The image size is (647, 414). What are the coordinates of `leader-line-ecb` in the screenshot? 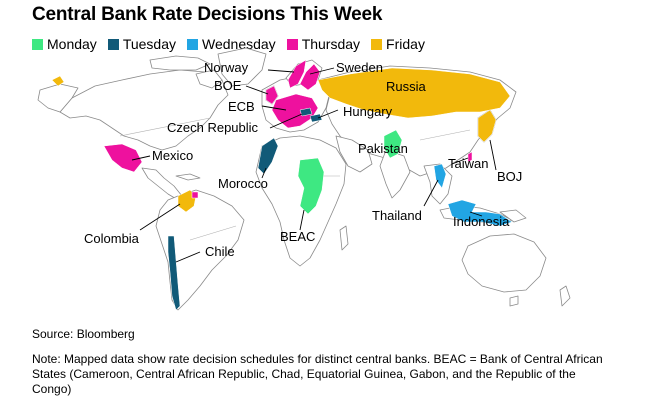 It's located at (274, 108).